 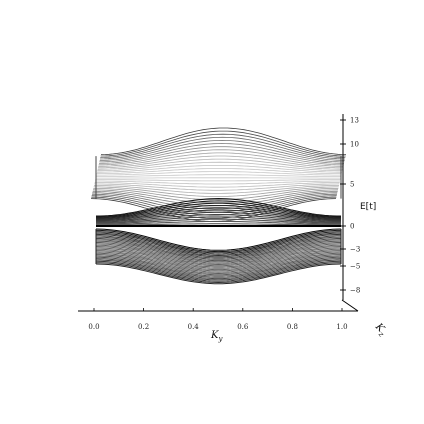 What do you see at coordinates (368, 207) in the screenshot?
I see `energy-axis-label: E[t]` at bounding box center [368, 207].